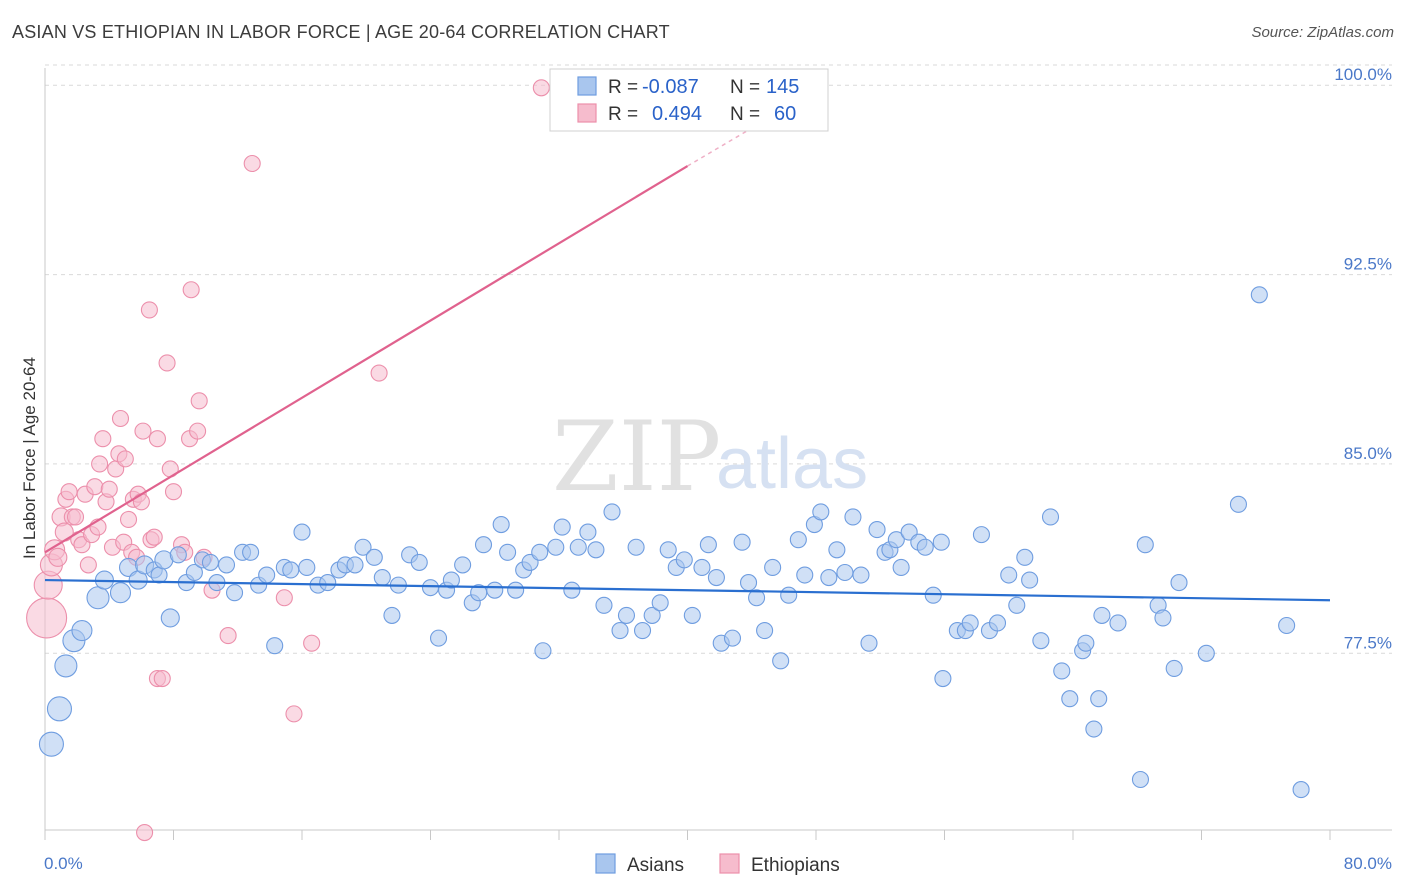 The width and height of the screenshot is (1406, 892). What do you see at coordinates (623, 87) in the screenshot?
I see `legend-asian-r-label: R =` at bounding box center [623, 87].